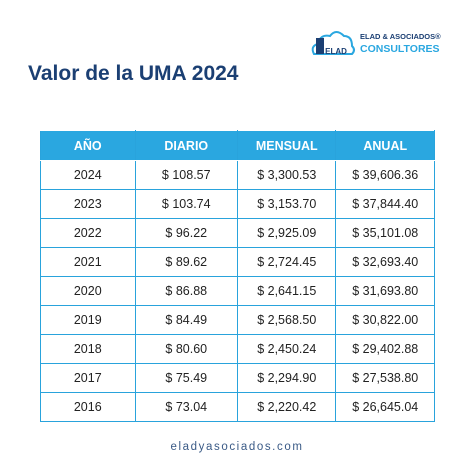  What do you see at coordinates (385, 175) in the screenshot?
I see `table-cell: $ 39,606.36` at bounding box center [385, 175].